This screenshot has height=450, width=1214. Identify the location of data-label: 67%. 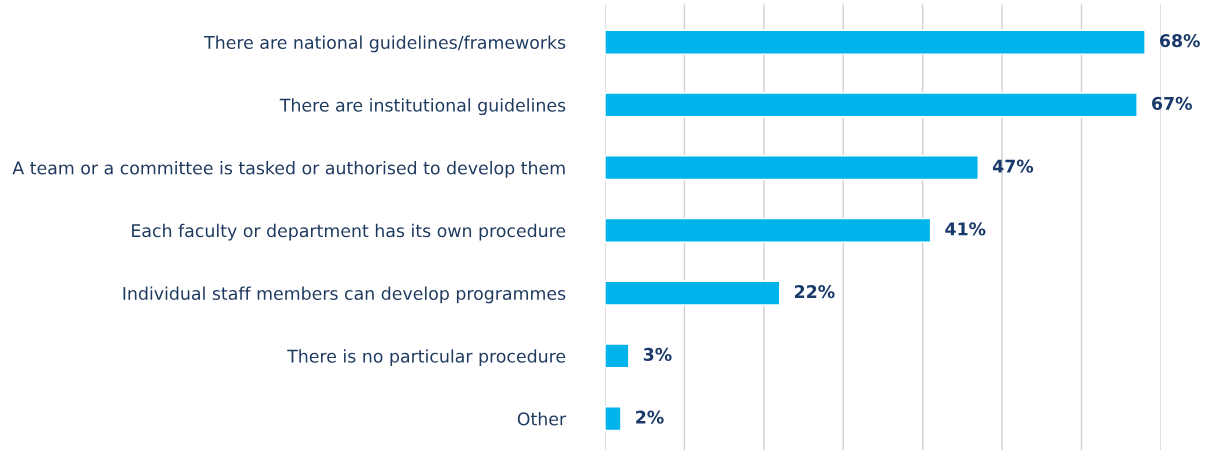
(1172, 103).